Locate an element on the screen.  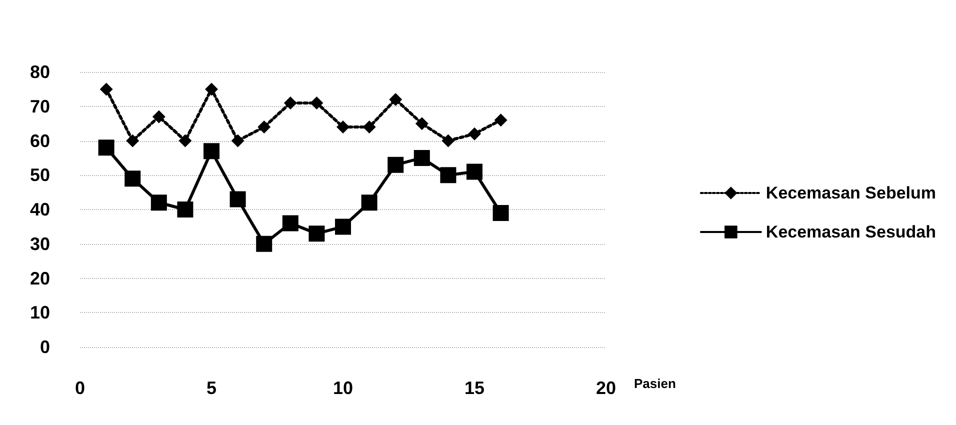
x-tick-label: 15 is located at coordinates (474, 388).